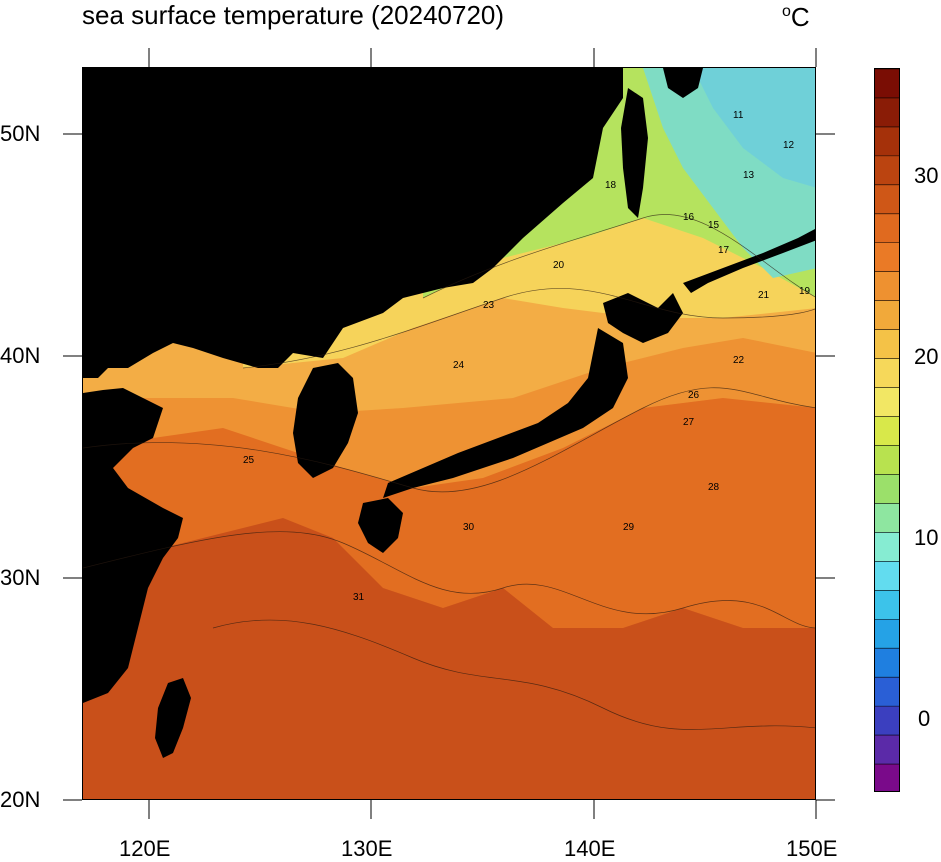  Describe the element at coordinates (714, 225) in the screenshot. I see `contour-label: 15` at that location.